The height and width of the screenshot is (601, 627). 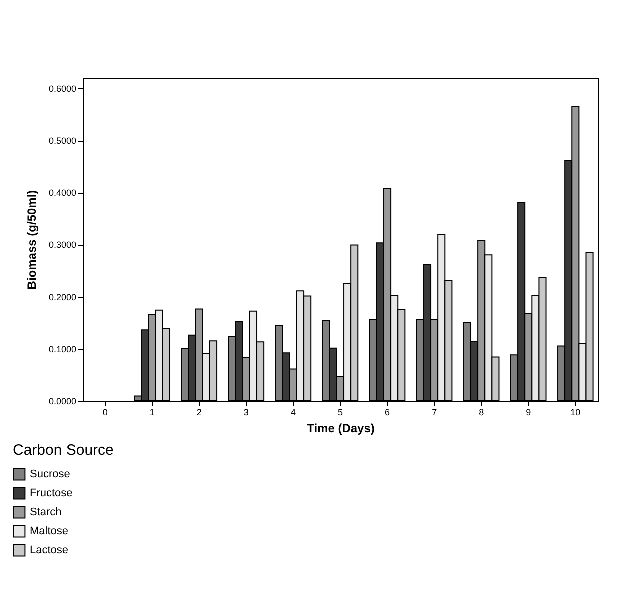 What do you see at coordinates (435, 413) in the screenshot?
I see `x-tick-label: 7` at bounding box center [435, 413].